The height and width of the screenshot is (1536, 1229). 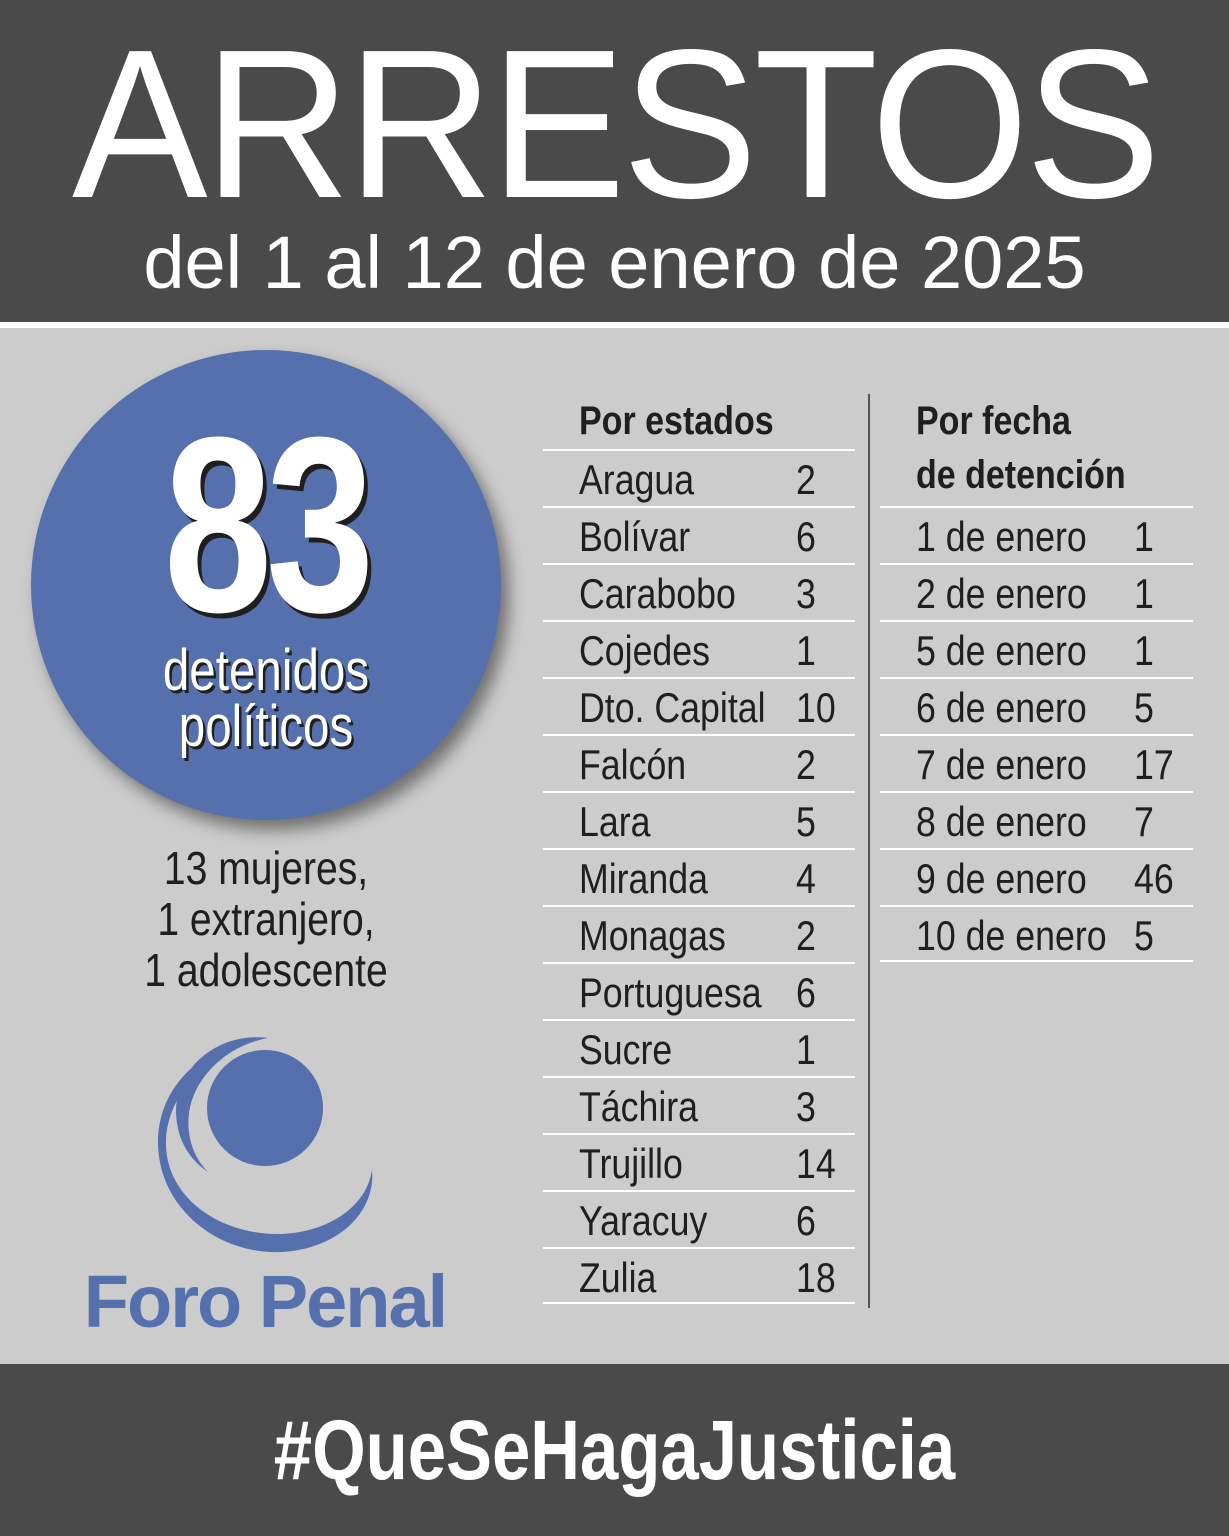 I want to click on state-row-name: Cojedes, so click(x=644, y=650).